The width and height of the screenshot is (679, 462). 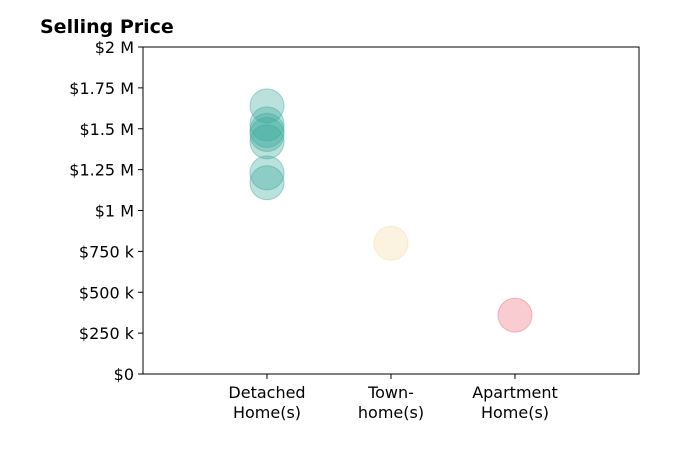 What do you see at coordinates (107, 333) in the screenshot?
I see `y-tick-label: $250 k` at bounding box center [107, 333].